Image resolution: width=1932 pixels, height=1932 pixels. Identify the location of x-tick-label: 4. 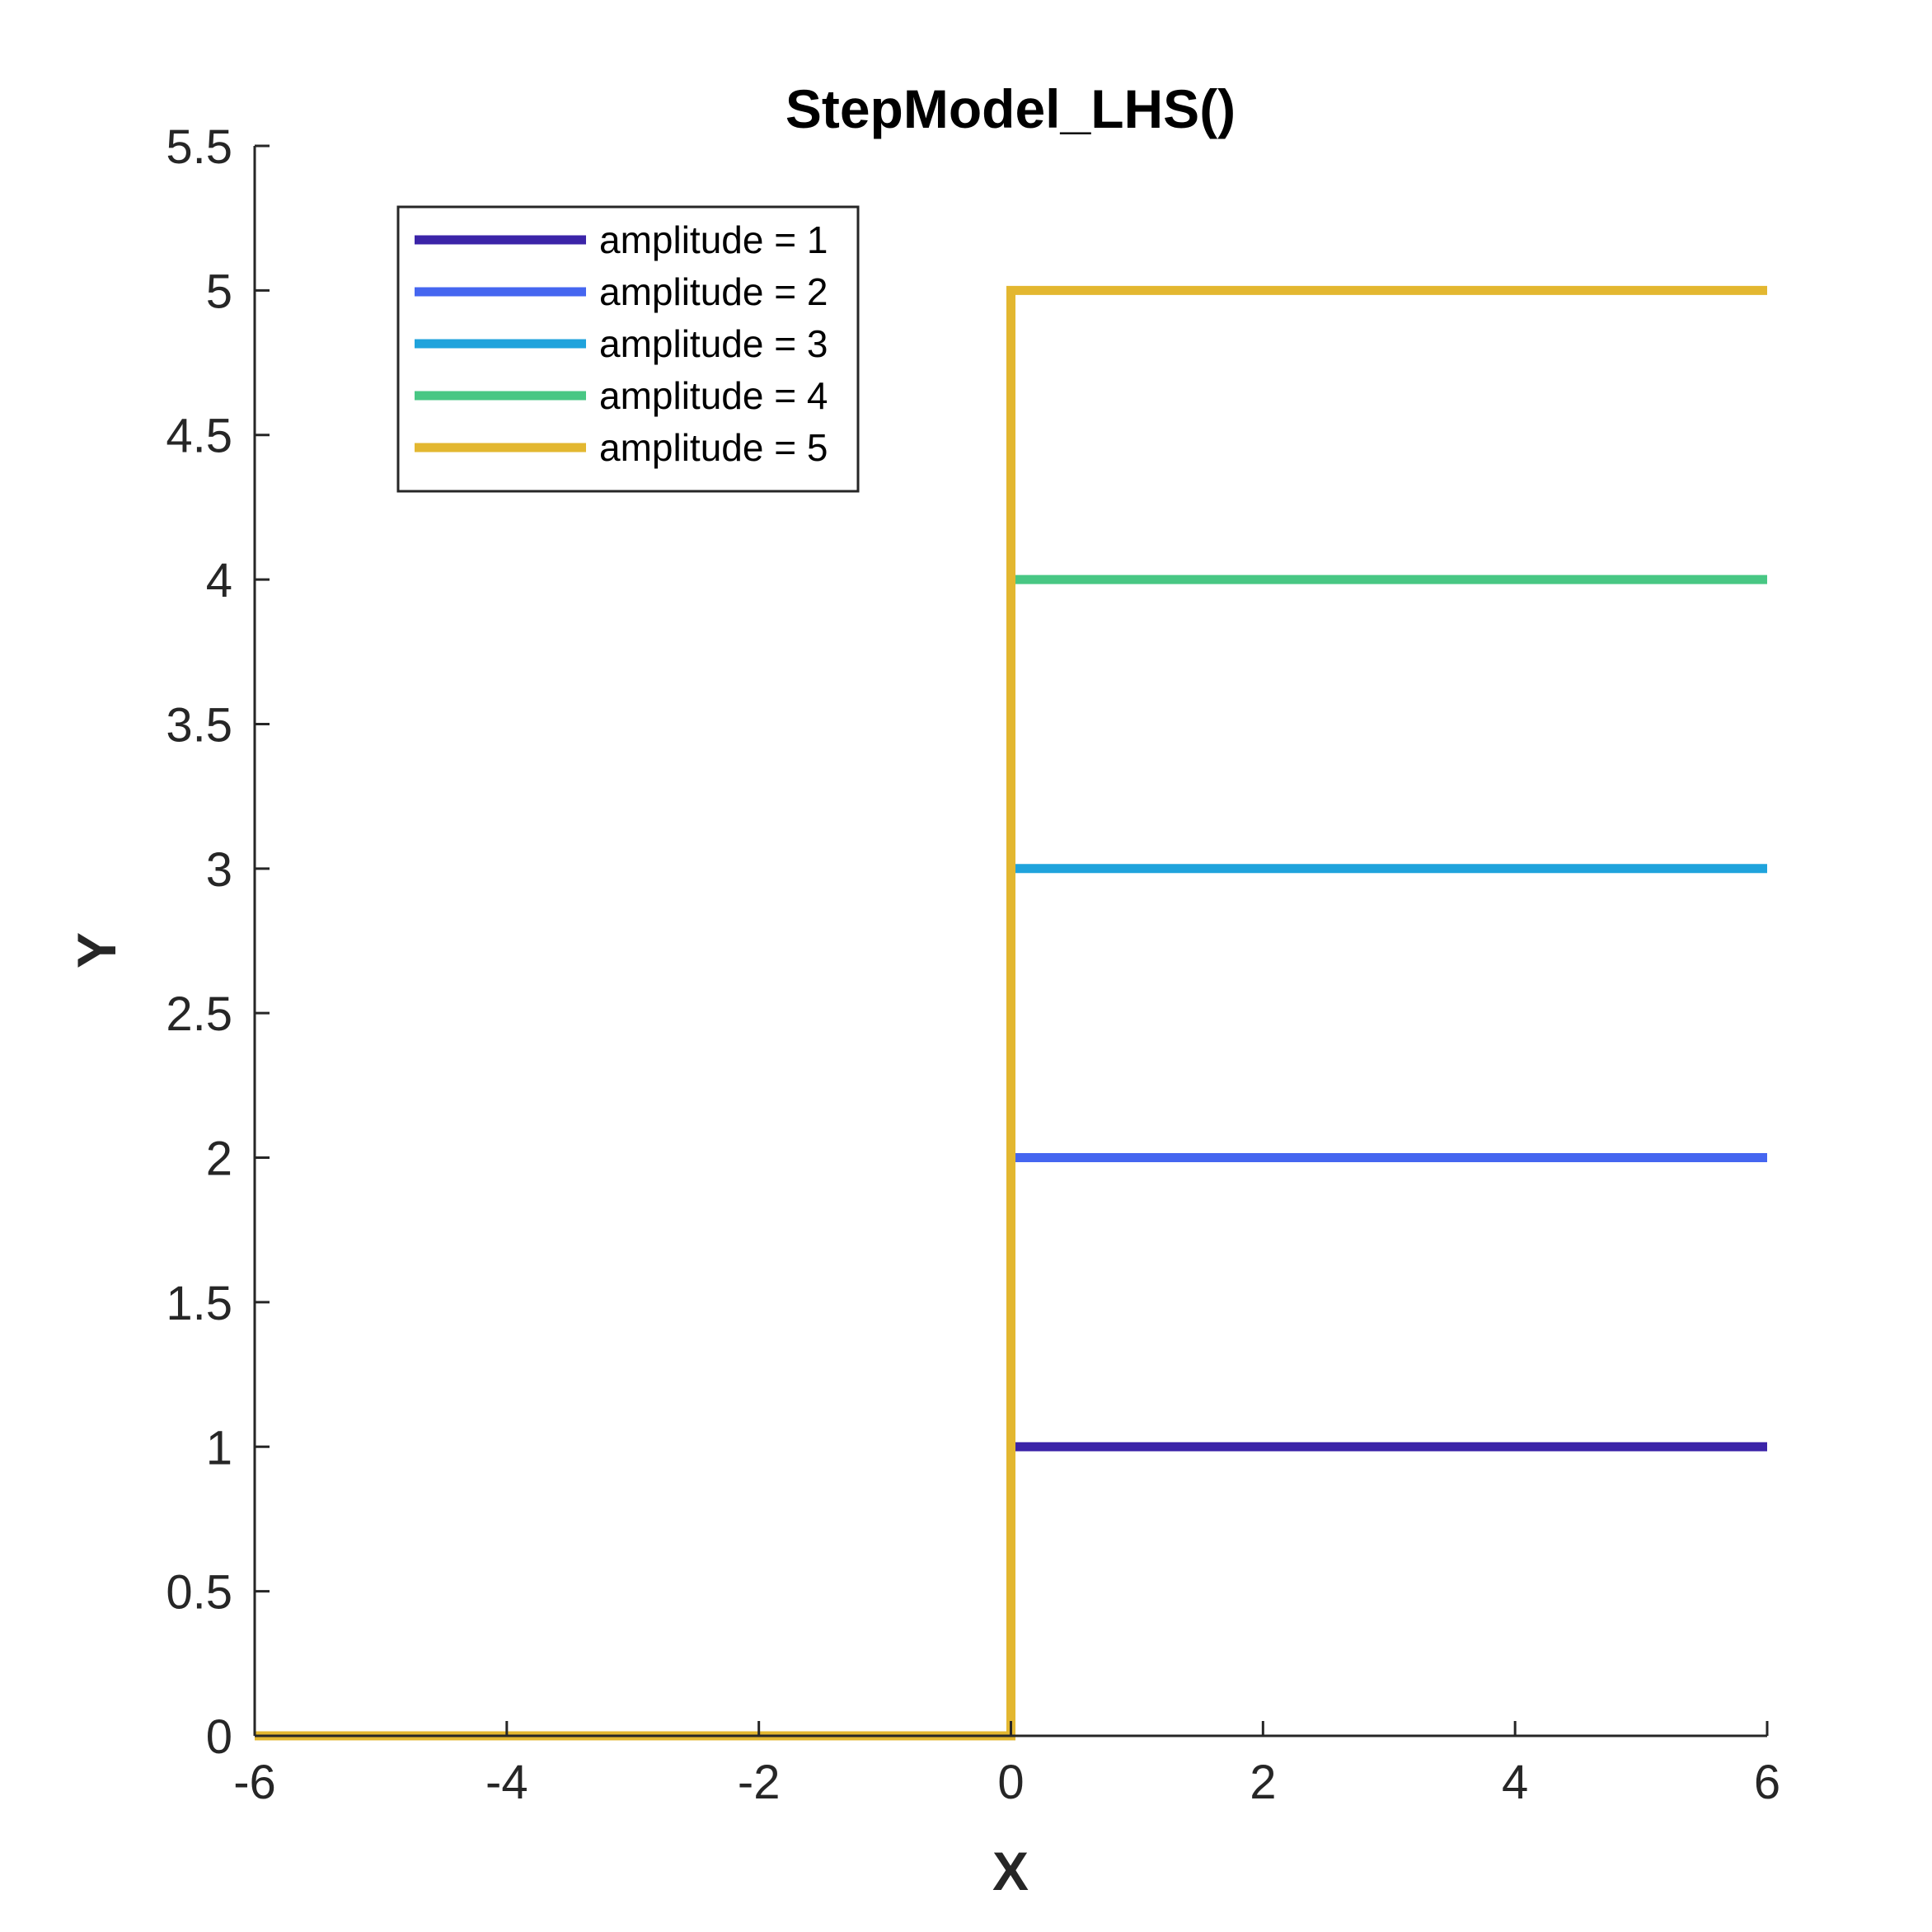
(1515, 1783).